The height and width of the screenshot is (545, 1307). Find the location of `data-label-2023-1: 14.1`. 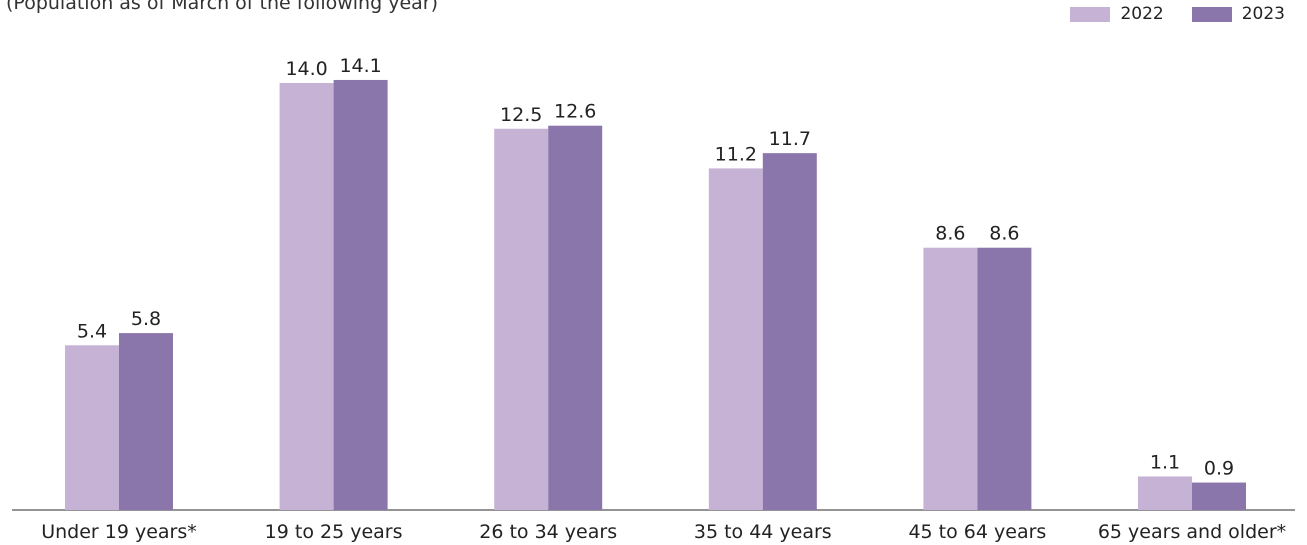

data-label-2023-1: 14.1 is located at coordinates (360, 66).